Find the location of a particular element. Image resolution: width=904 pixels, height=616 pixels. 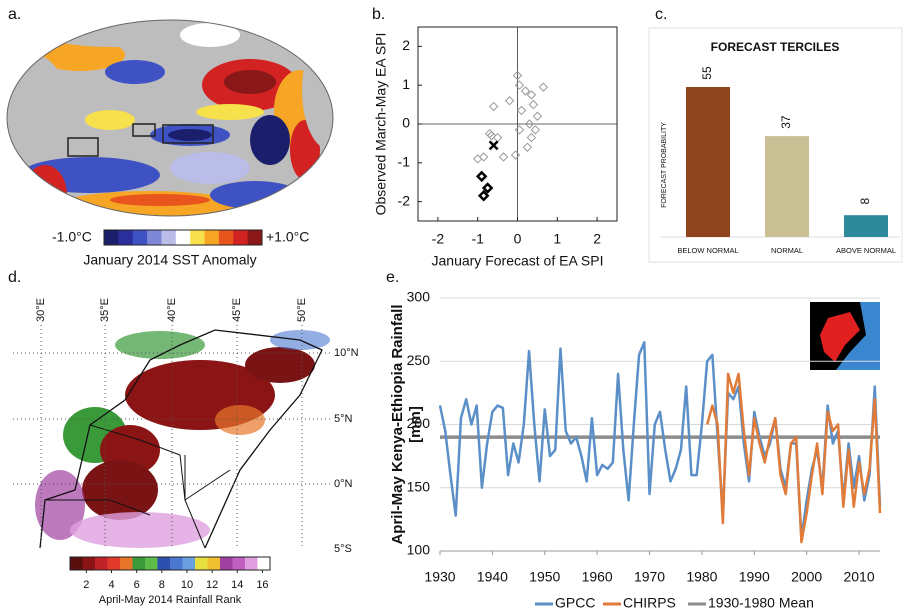

x-tick-label: 1990 is located at coordinates (754, 577).